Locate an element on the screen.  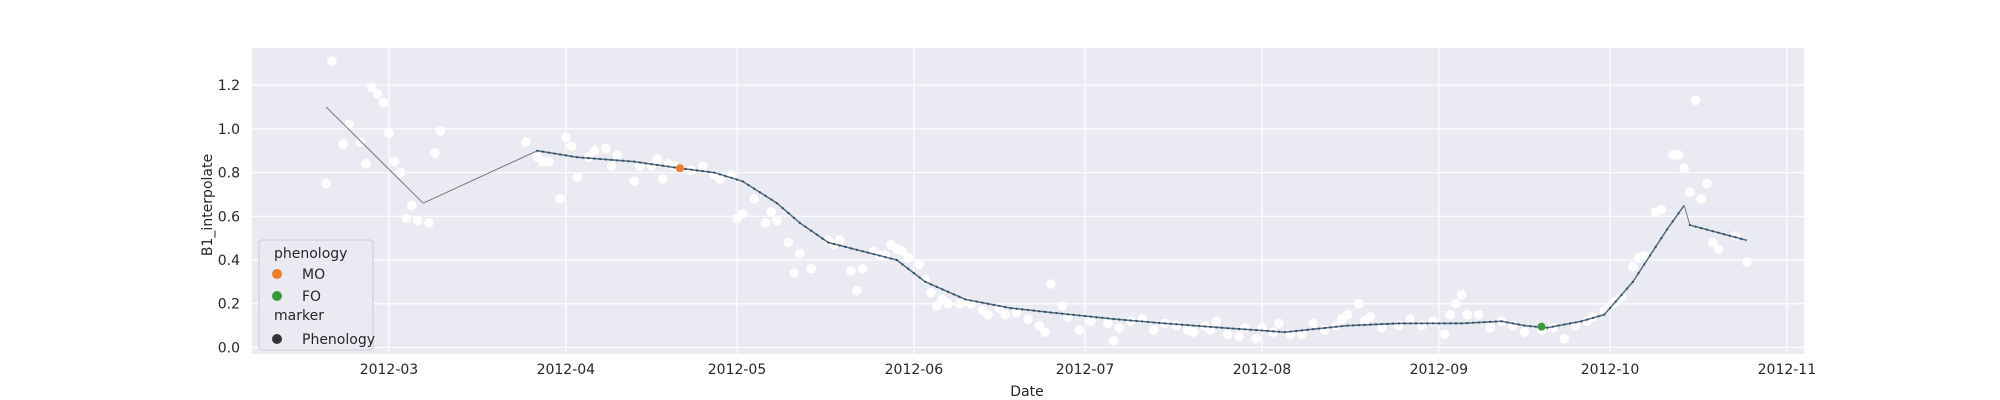
y-tick-label: 0.0 is located at coordinates (229, 348).